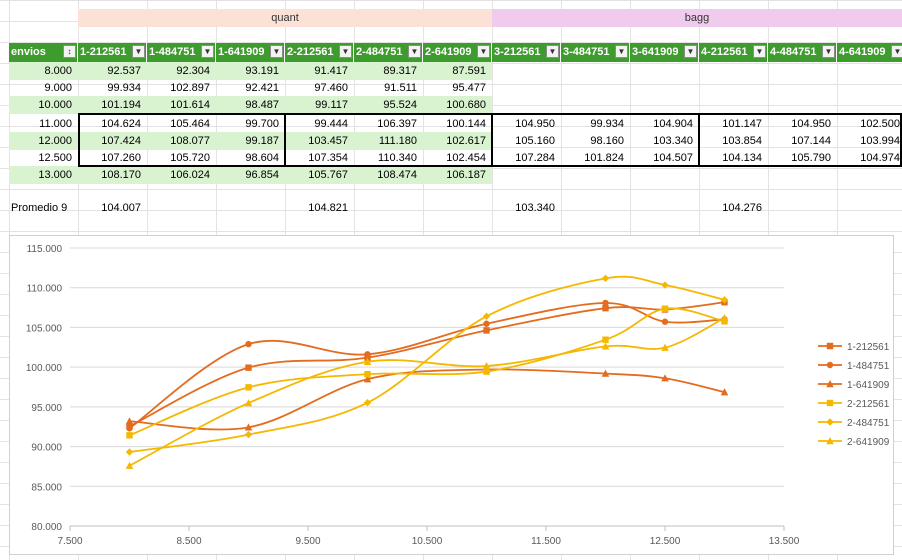 This screenshot has height=560, width=902. Describe the element at coordinates (319, 141) in the screenshot. I see `cell-value: 103.457` at that location.